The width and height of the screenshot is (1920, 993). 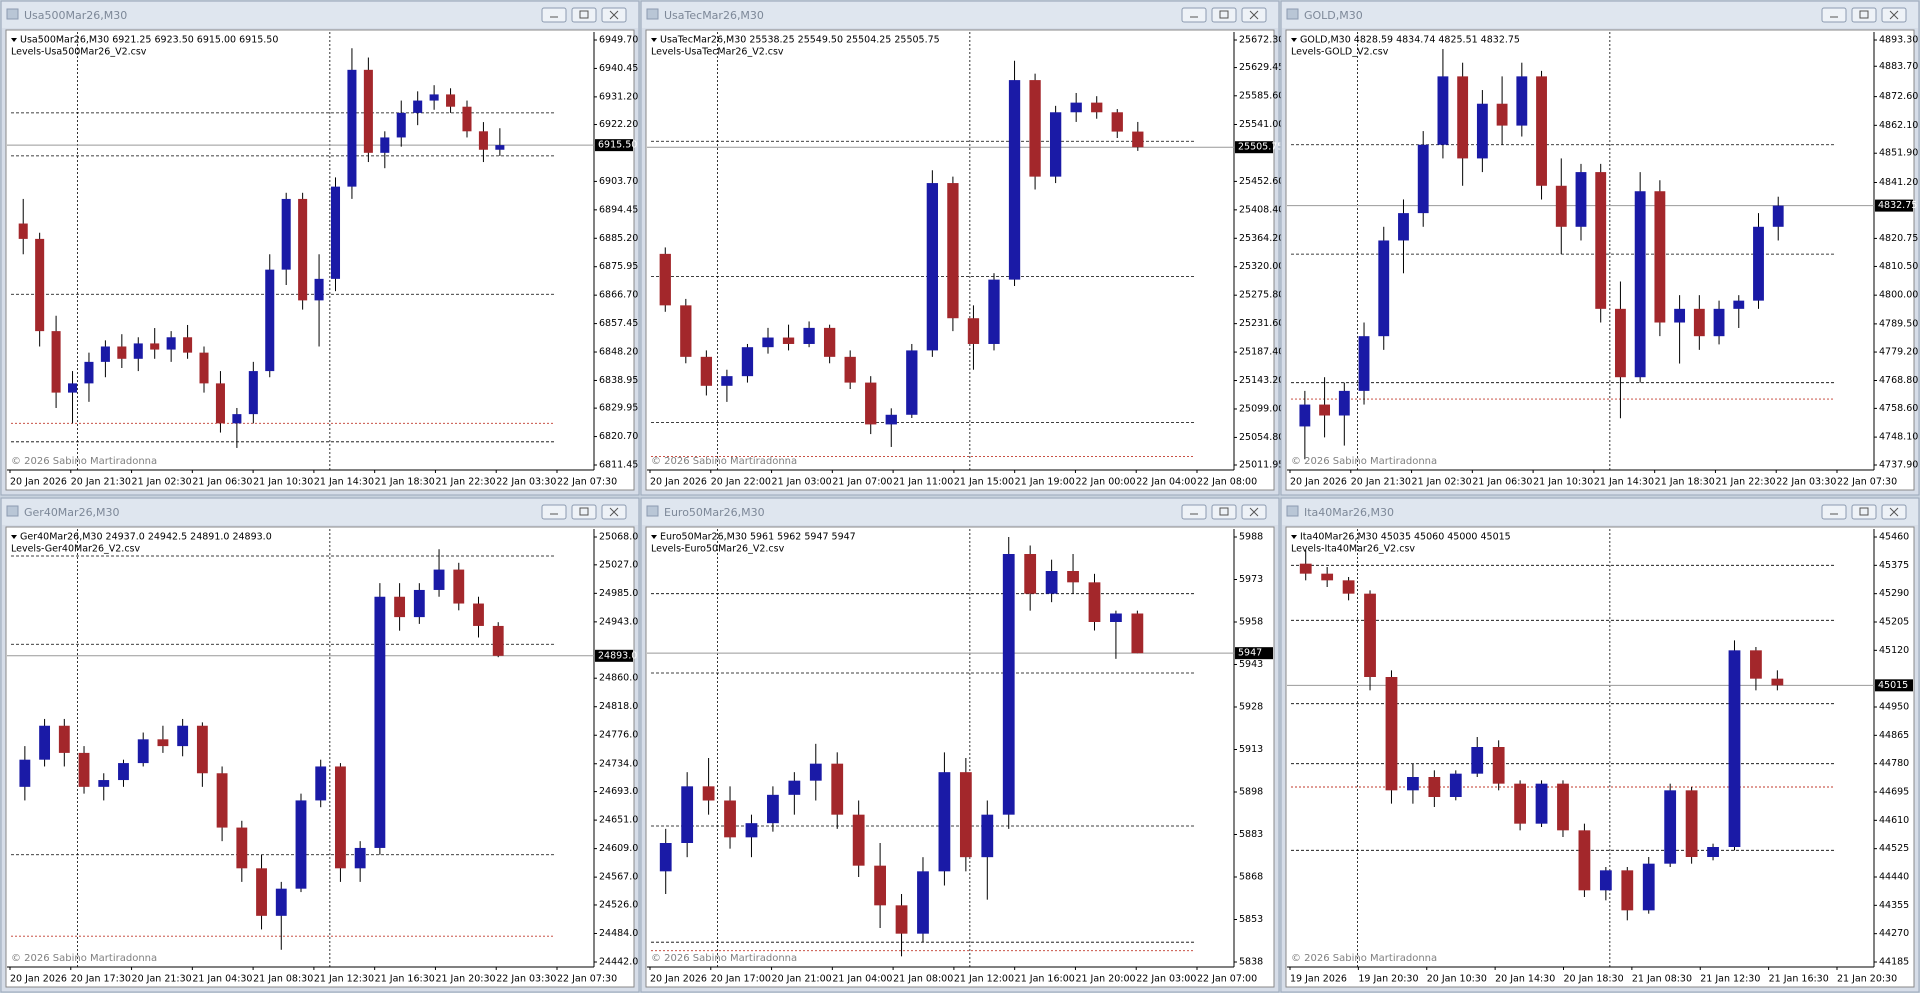 I want to click on time-tick-label: 21 Jan 16:30, so click(x=1799, y=979).